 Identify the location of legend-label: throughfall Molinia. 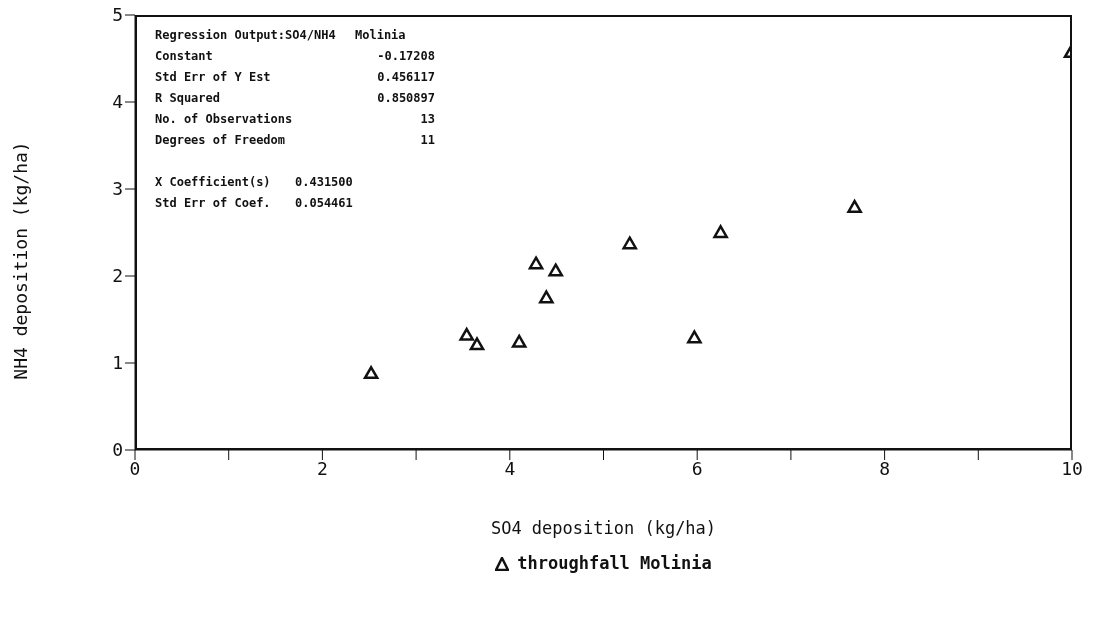
(614, 563).